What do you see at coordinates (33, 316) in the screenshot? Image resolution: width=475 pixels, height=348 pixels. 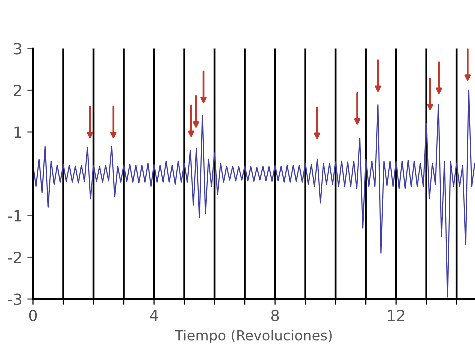 I see `x-tick-label: 0` at bounding box center [33, 316].